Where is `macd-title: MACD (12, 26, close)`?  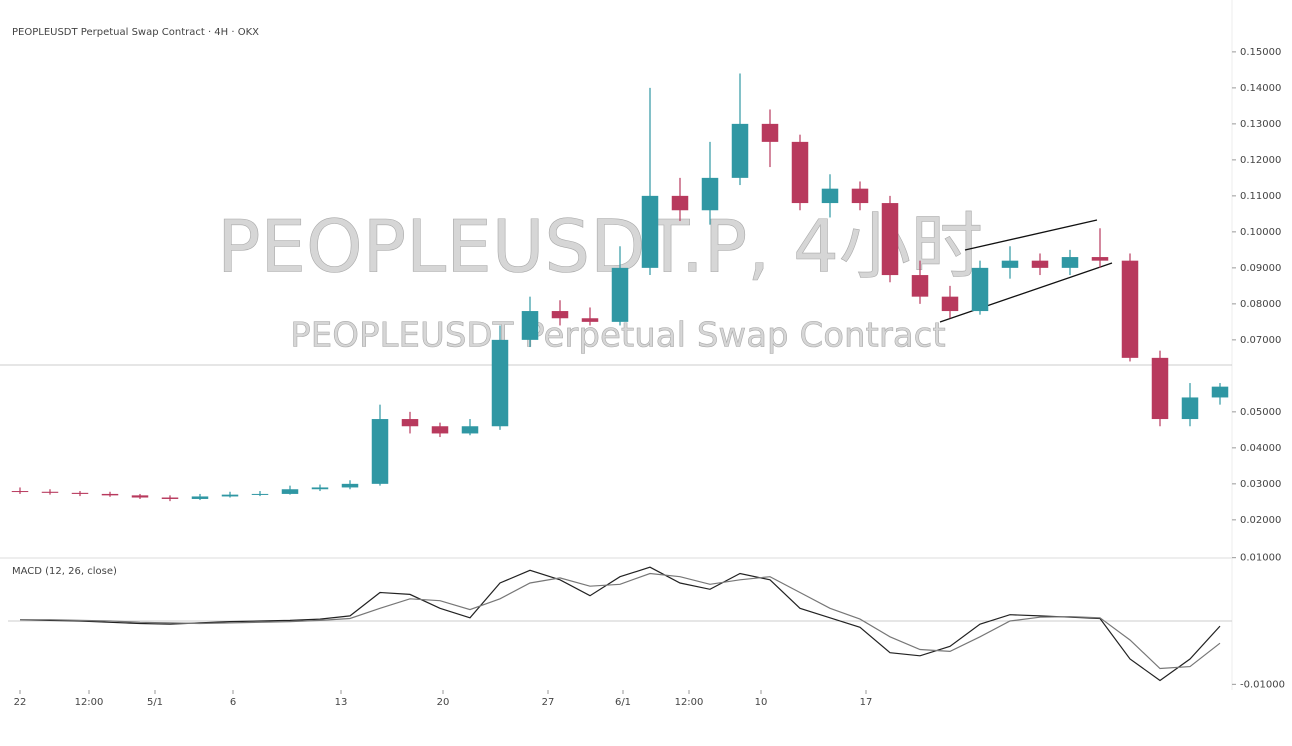 macd-title: MACD (12, 26, close) is located at coordinates (64, 571).